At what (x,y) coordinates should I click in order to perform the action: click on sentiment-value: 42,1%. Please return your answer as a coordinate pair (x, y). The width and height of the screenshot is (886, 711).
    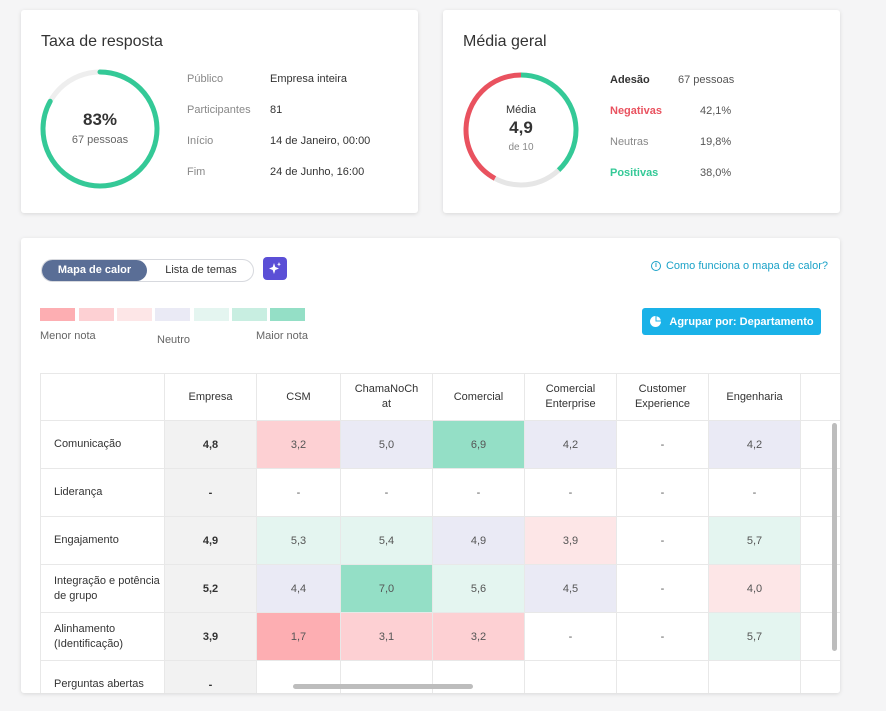
    Looking at the image, I should click on (716, 111).